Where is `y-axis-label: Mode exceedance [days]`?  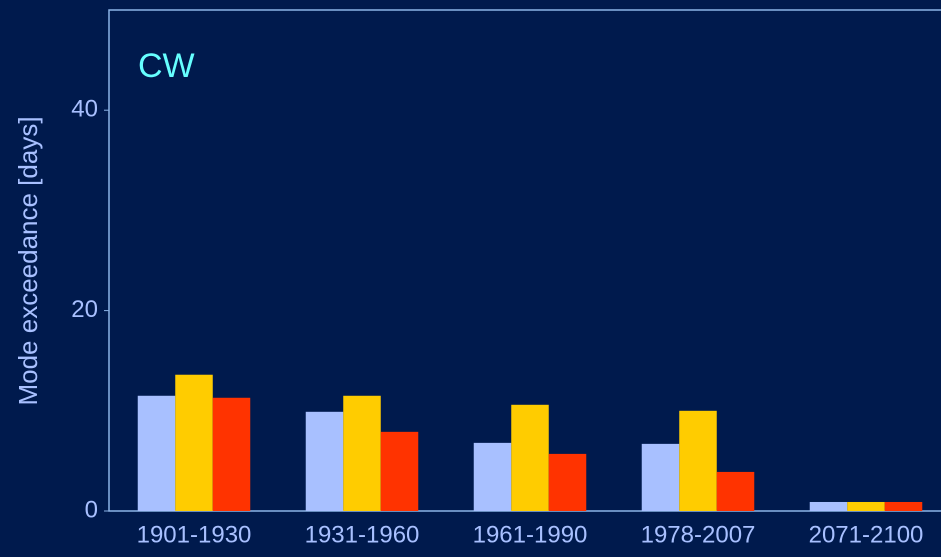 y-axis-label: Mode exceedance [days] is located at coordinates (28, 260).